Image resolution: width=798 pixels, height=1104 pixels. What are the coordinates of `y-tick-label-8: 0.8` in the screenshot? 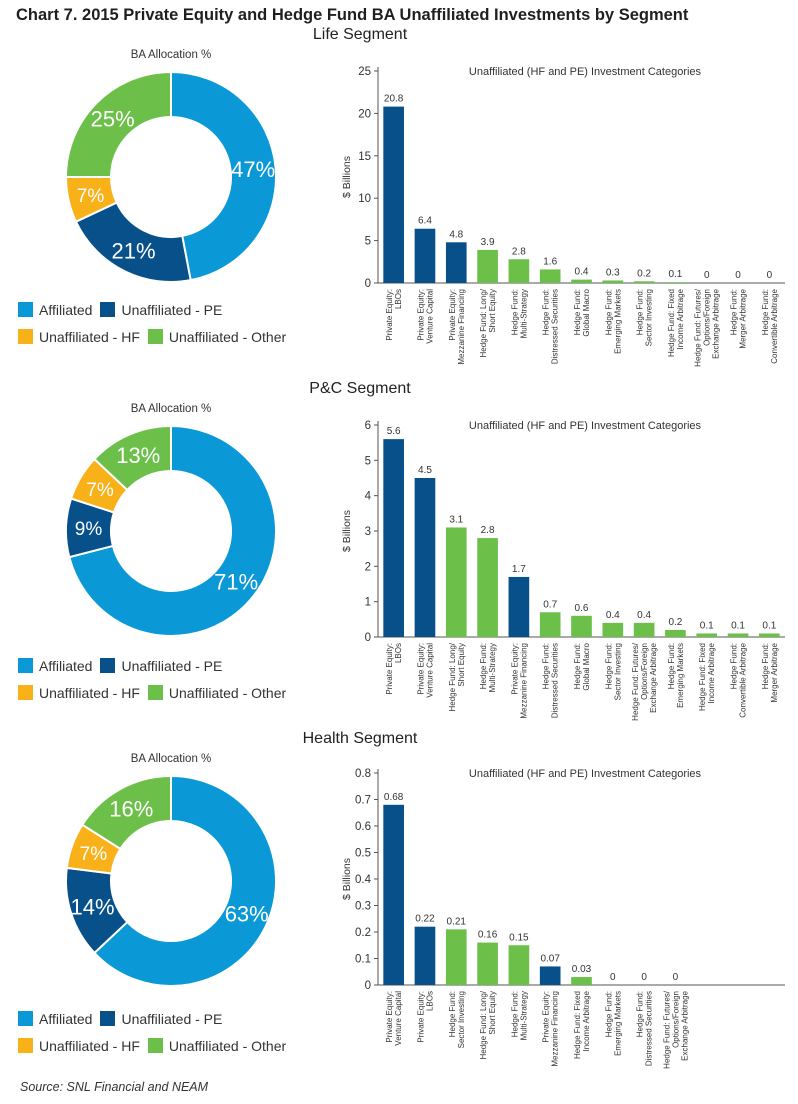 It's located at (363, 774).